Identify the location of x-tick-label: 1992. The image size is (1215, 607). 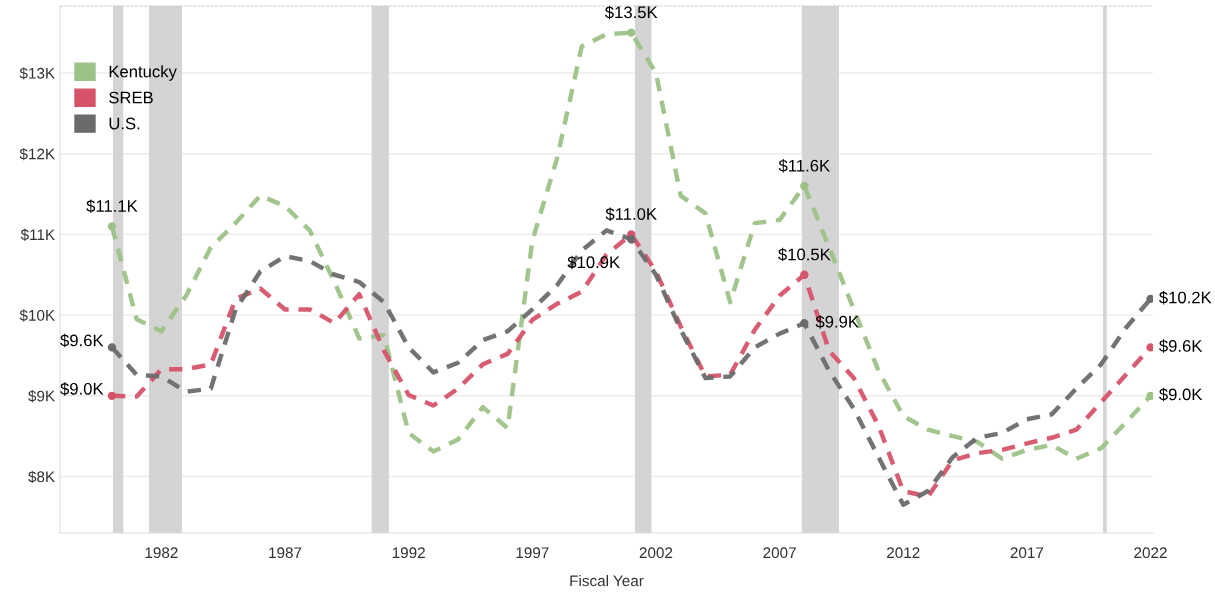
(408, 553).